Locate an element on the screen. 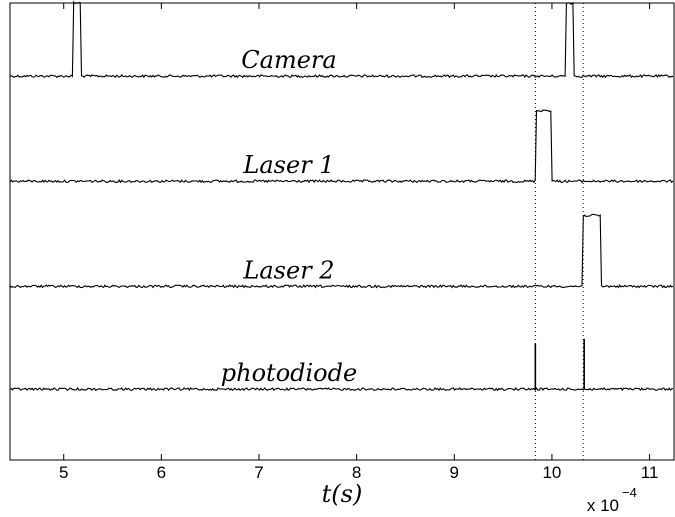  trace-label-camera: Camera is located at coordinates (288, 60).